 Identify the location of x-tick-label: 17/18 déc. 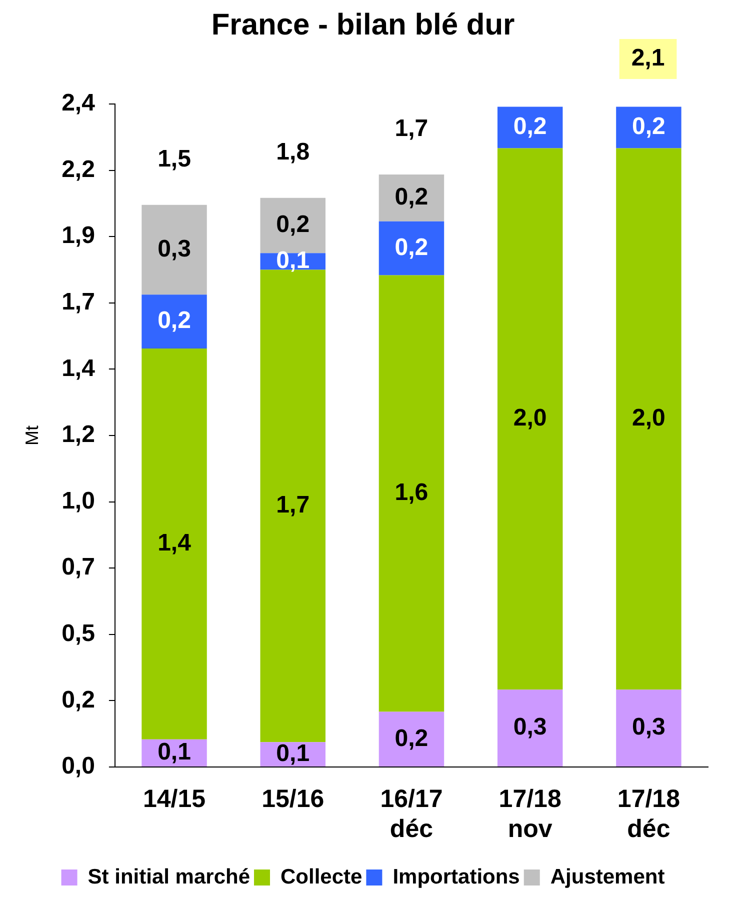
(648, 813).